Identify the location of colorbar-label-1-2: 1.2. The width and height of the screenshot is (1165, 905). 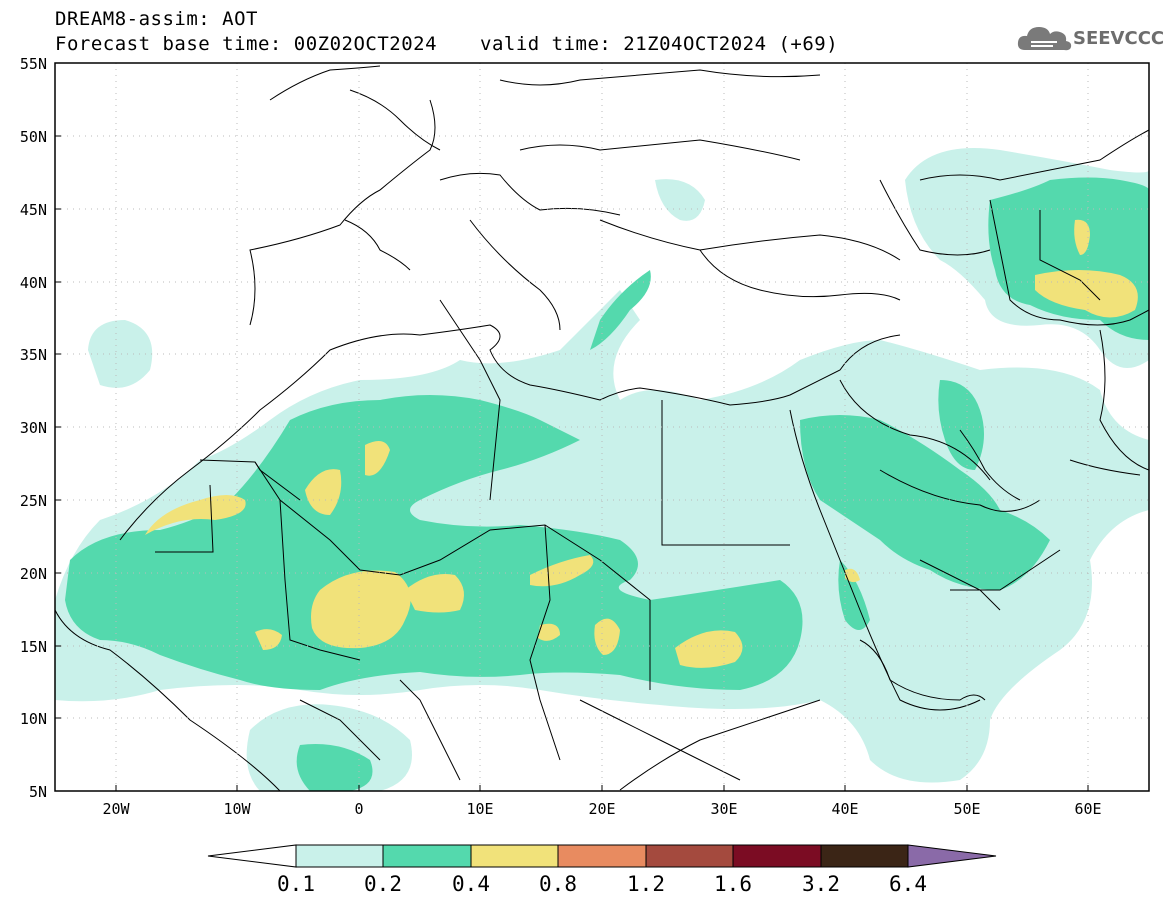
(646, 884).